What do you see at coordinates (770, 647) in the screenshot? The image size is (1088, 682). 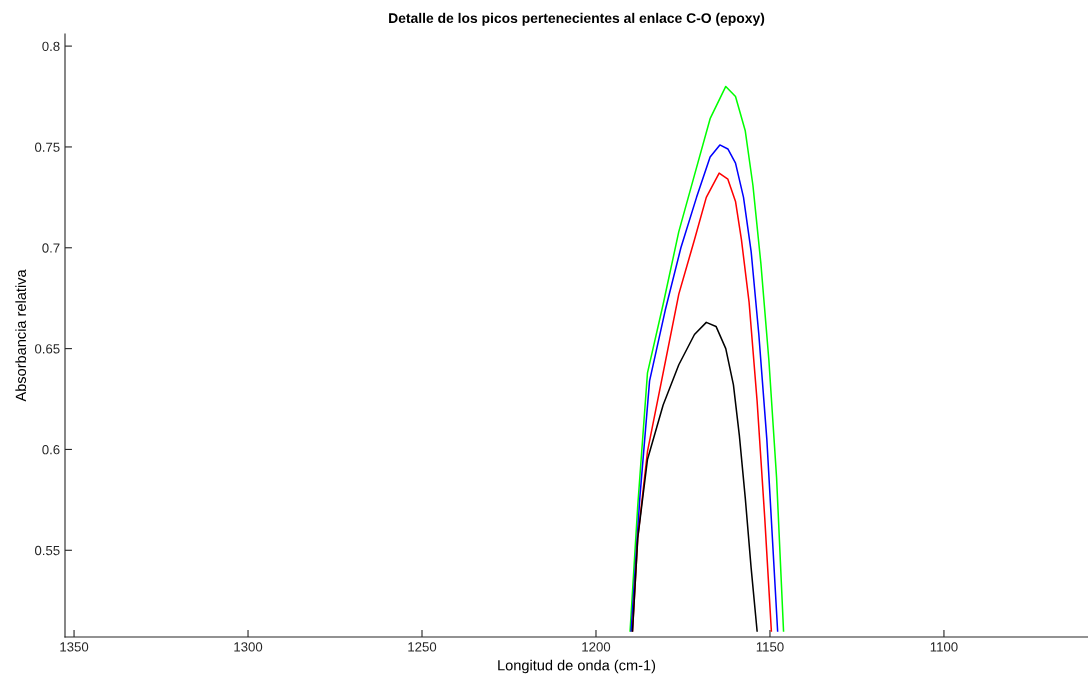 I see `x-tick-label: 1150` at bounding box center [770, 647].